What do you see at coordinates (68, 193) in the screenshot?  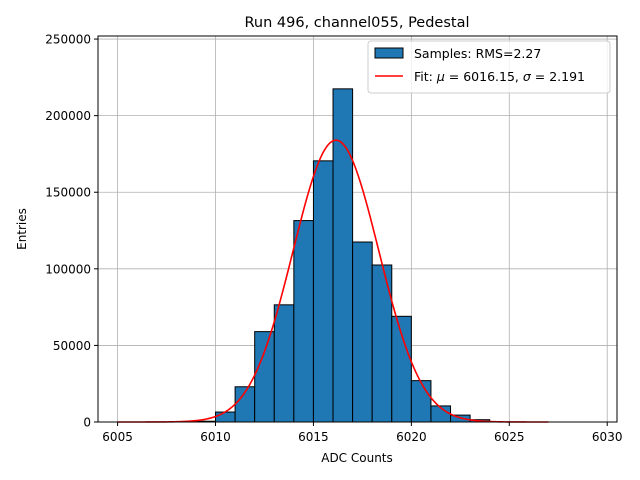 I see `y-tick-label: 150000` at bounding box center [68, 193].